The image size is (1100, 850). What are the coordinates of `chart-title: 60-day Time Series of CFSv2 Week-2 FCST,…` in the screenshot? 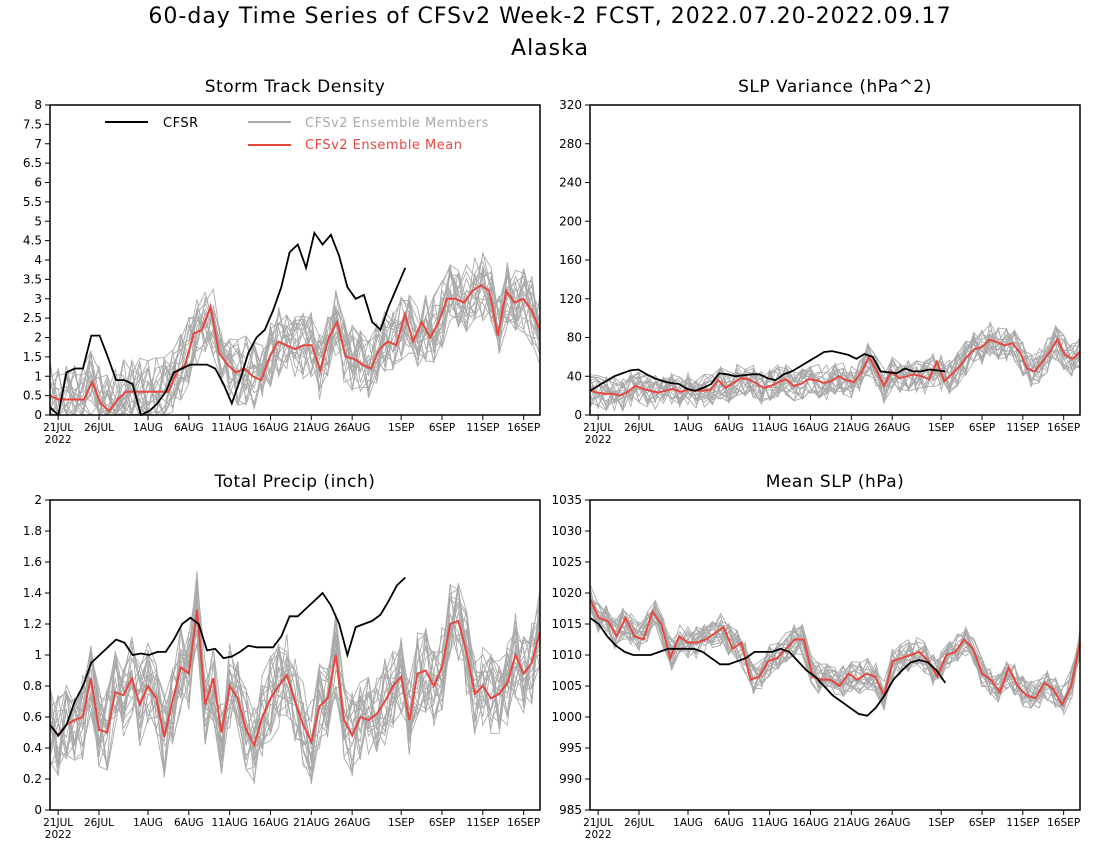 It's located at (550, 16).